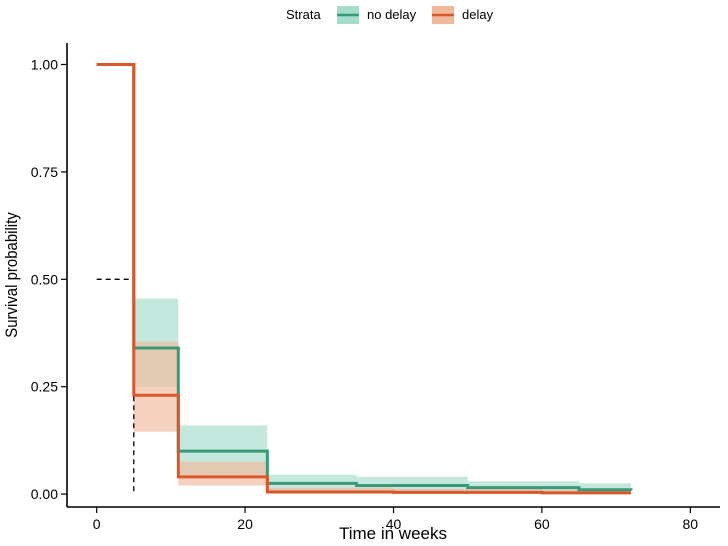 The height and width of the screenshot is (546, 728). What do you see at coordinates (542, 524) in the screenshot?
I see `x-tick-label: 60` at bounding box center [542, 524].